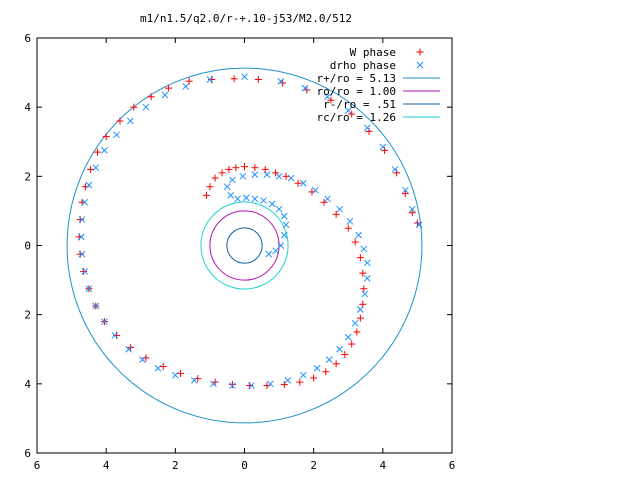  Describe the element at coordinates (37, 465) in the screenshot. I see `x-tick-label: 6` at that location.